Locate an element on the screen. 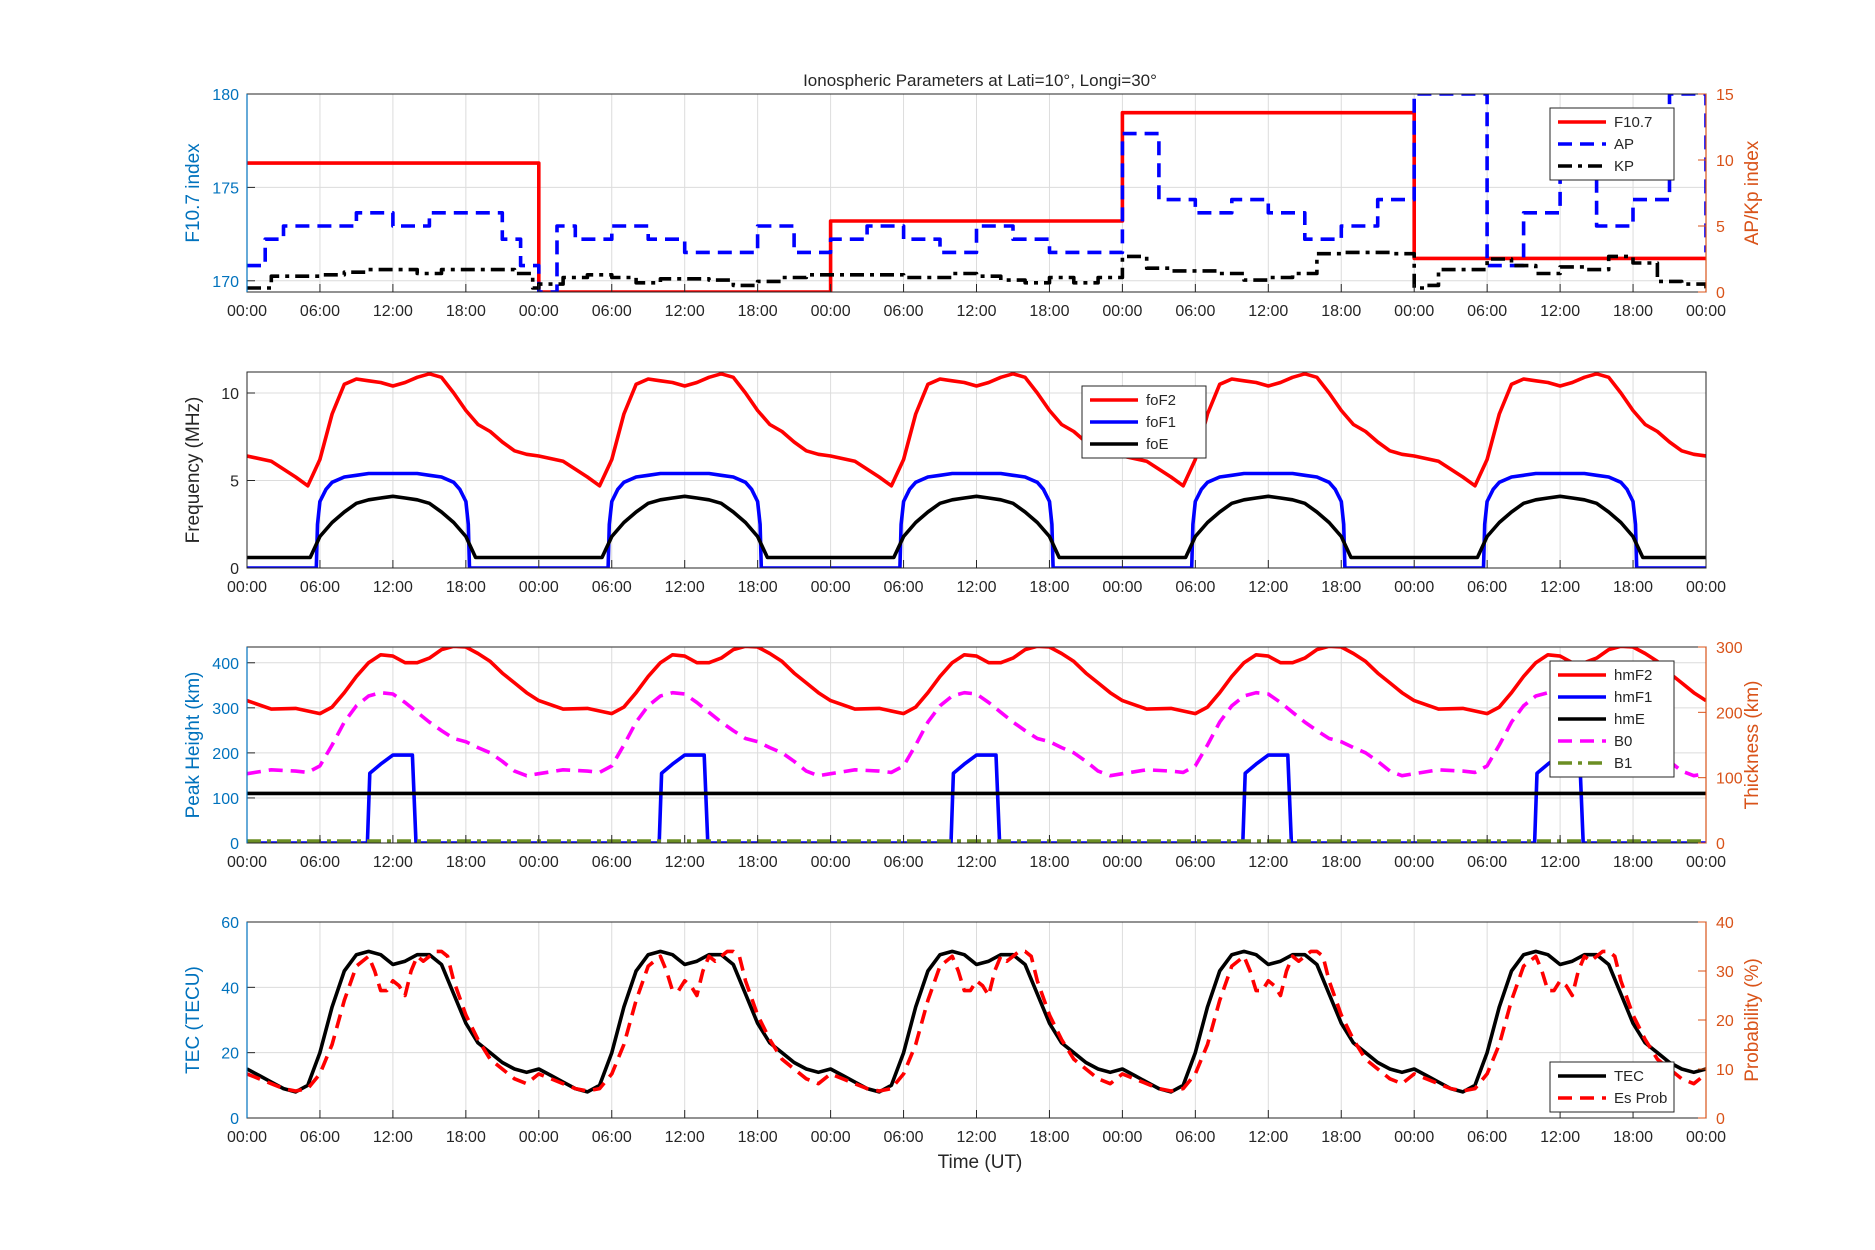 This screenshot has height=1250, width=1875. series-line-fof2 is located at coordinates (976, 430).